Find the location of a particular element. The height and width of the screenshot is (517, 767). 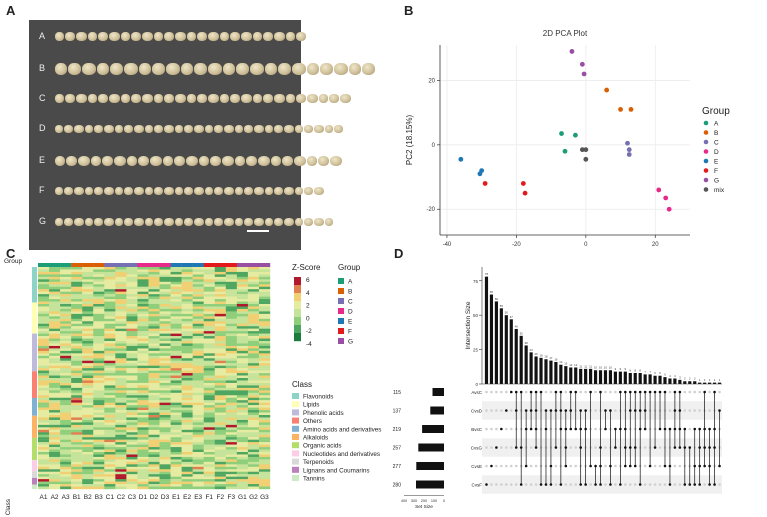

upset-y-label: Intersection Size is located at coordinates (468, 325).